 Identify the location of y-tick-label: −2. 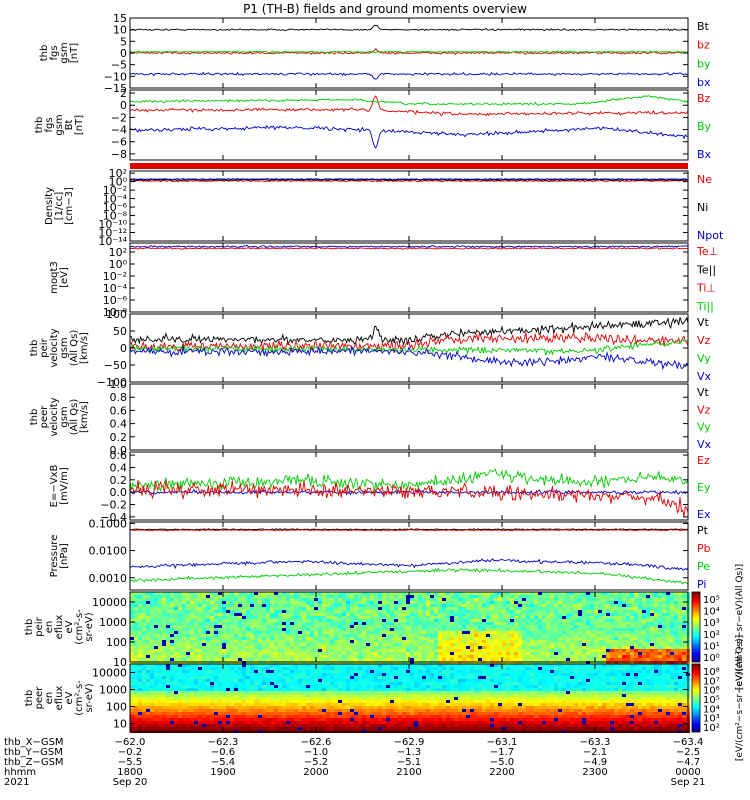
(119, 117).